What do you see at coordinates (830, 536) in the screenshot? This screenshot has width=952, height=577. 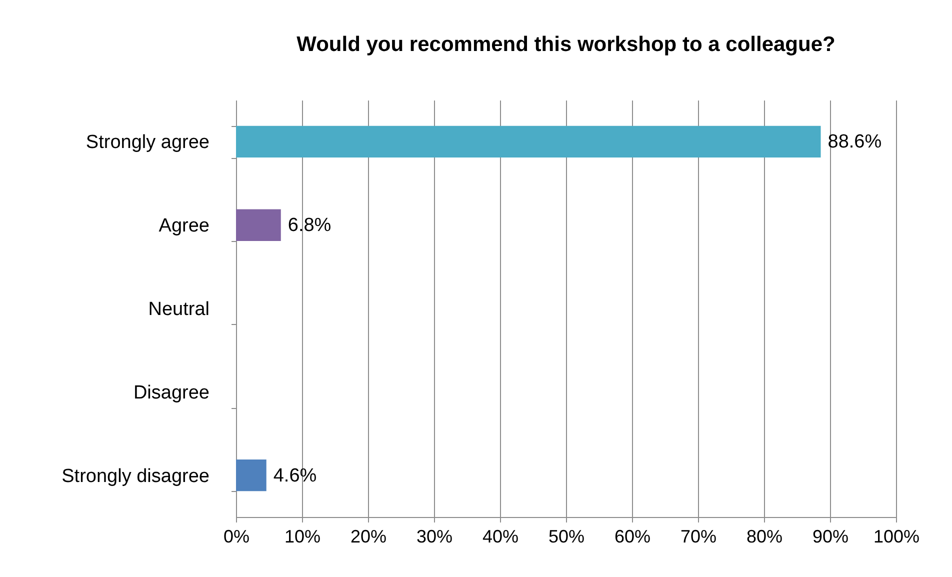 I see `x-tick-label: 90%` at bounding box center [830, 536].